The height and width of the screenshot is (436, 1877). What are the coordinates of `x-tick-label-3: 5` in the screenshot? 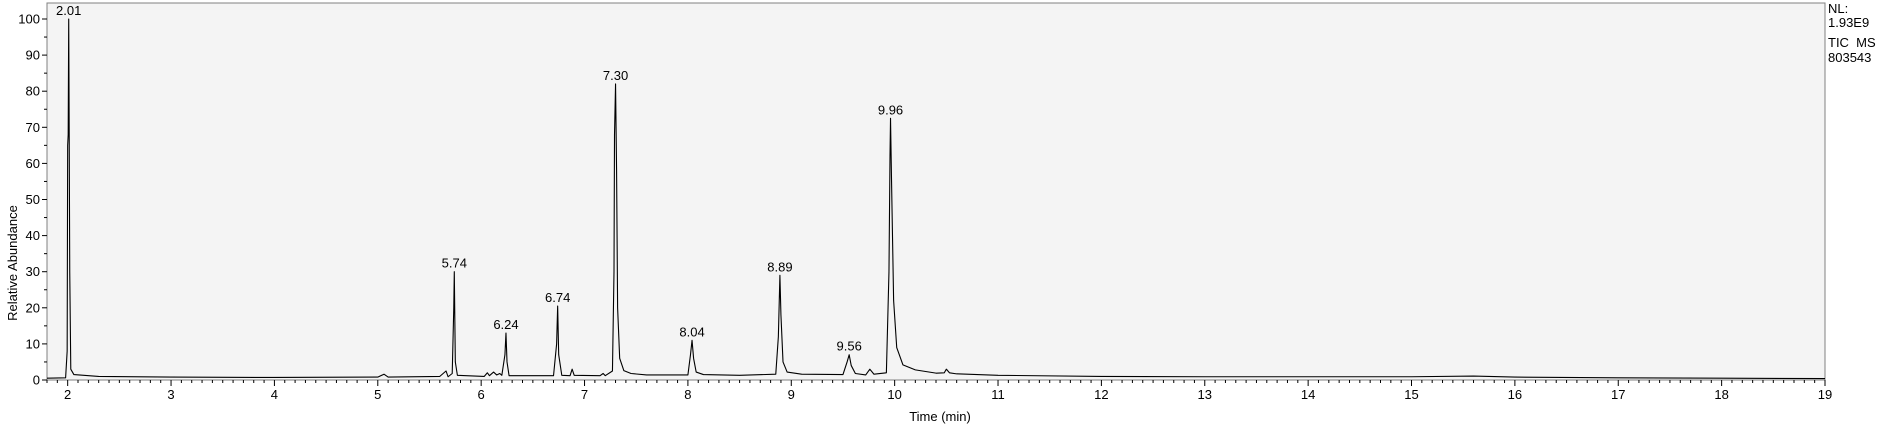 It's located at (377, 394).